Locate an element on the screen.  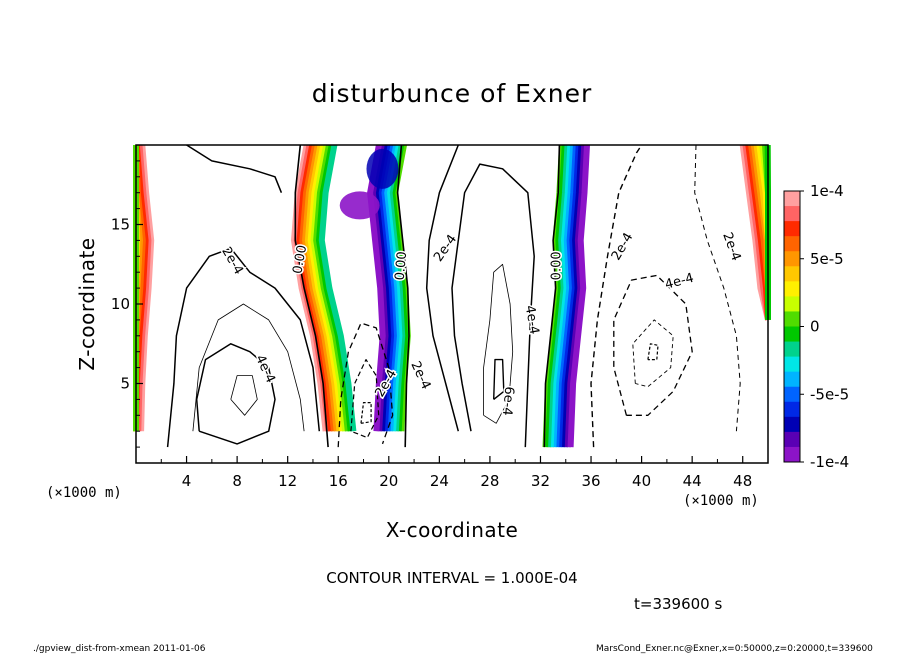
x-tick-label: 44 is located at coordinates (692, 481).